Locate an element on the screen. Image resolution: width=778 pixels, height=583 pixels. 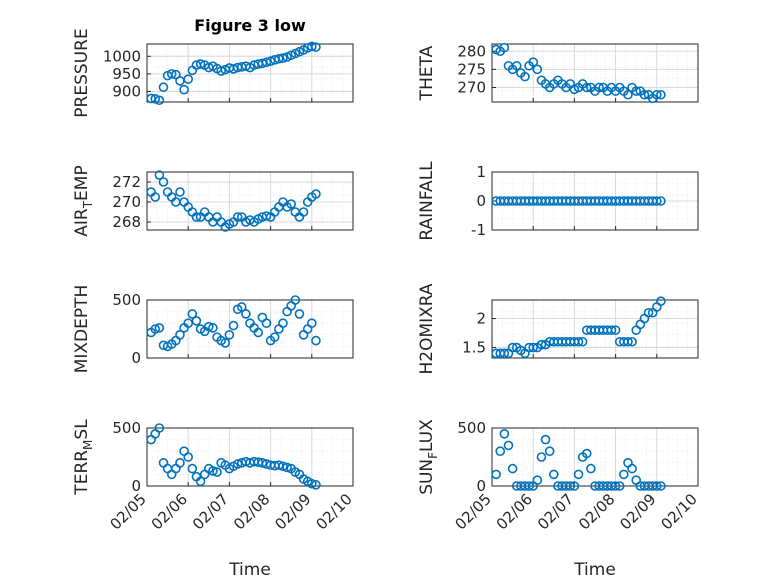
x-tick-label: 02/09 is located at coordinates (292, 511).